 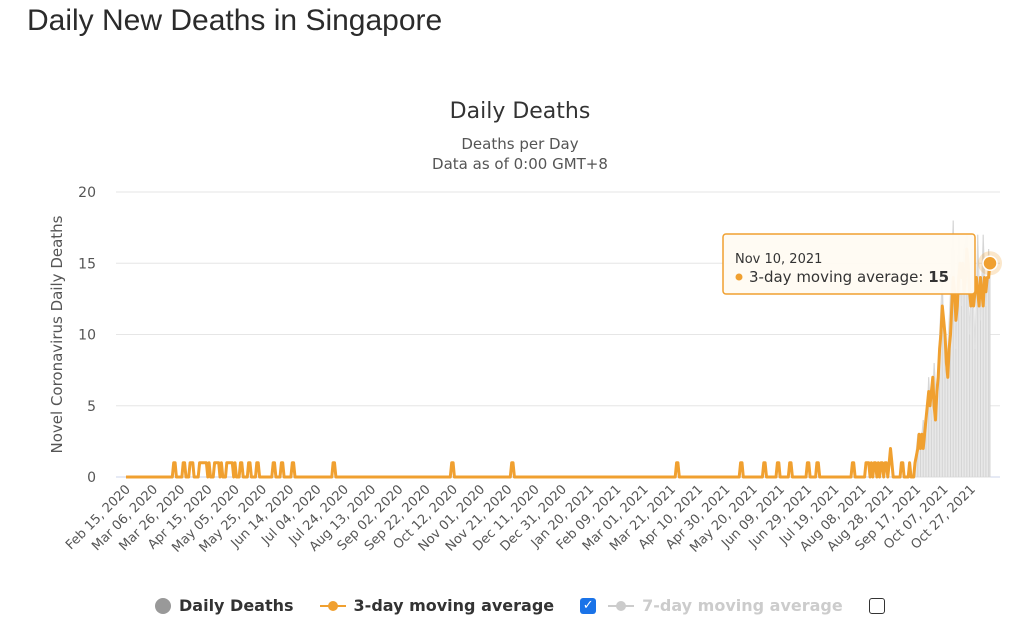 I want to click on y-tick-label: 5, so click(x=91, y=407).